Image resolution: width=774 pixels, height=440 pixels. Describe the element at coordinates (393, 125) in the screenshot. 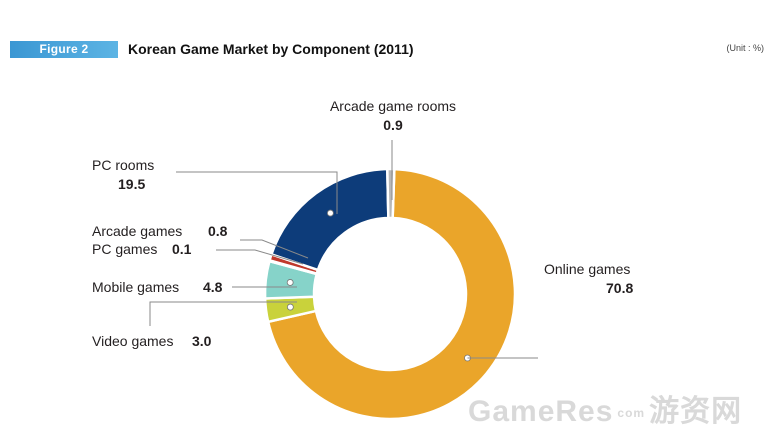

I see `value-arcade-game-rooms: 0.9` at that location.